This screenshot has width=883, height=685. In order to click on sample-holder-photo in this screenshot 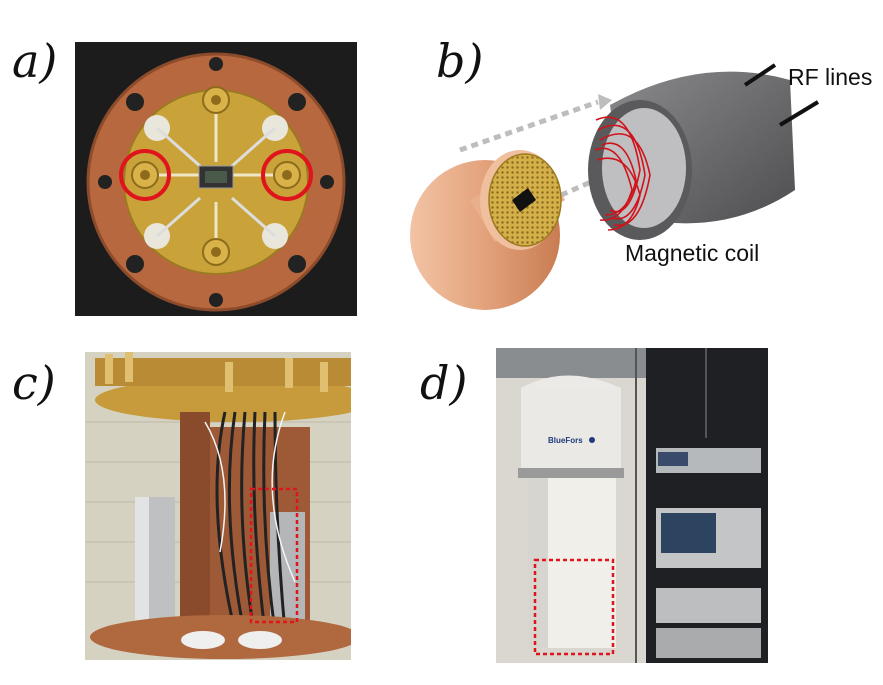, I will do `click(216, 179)`.